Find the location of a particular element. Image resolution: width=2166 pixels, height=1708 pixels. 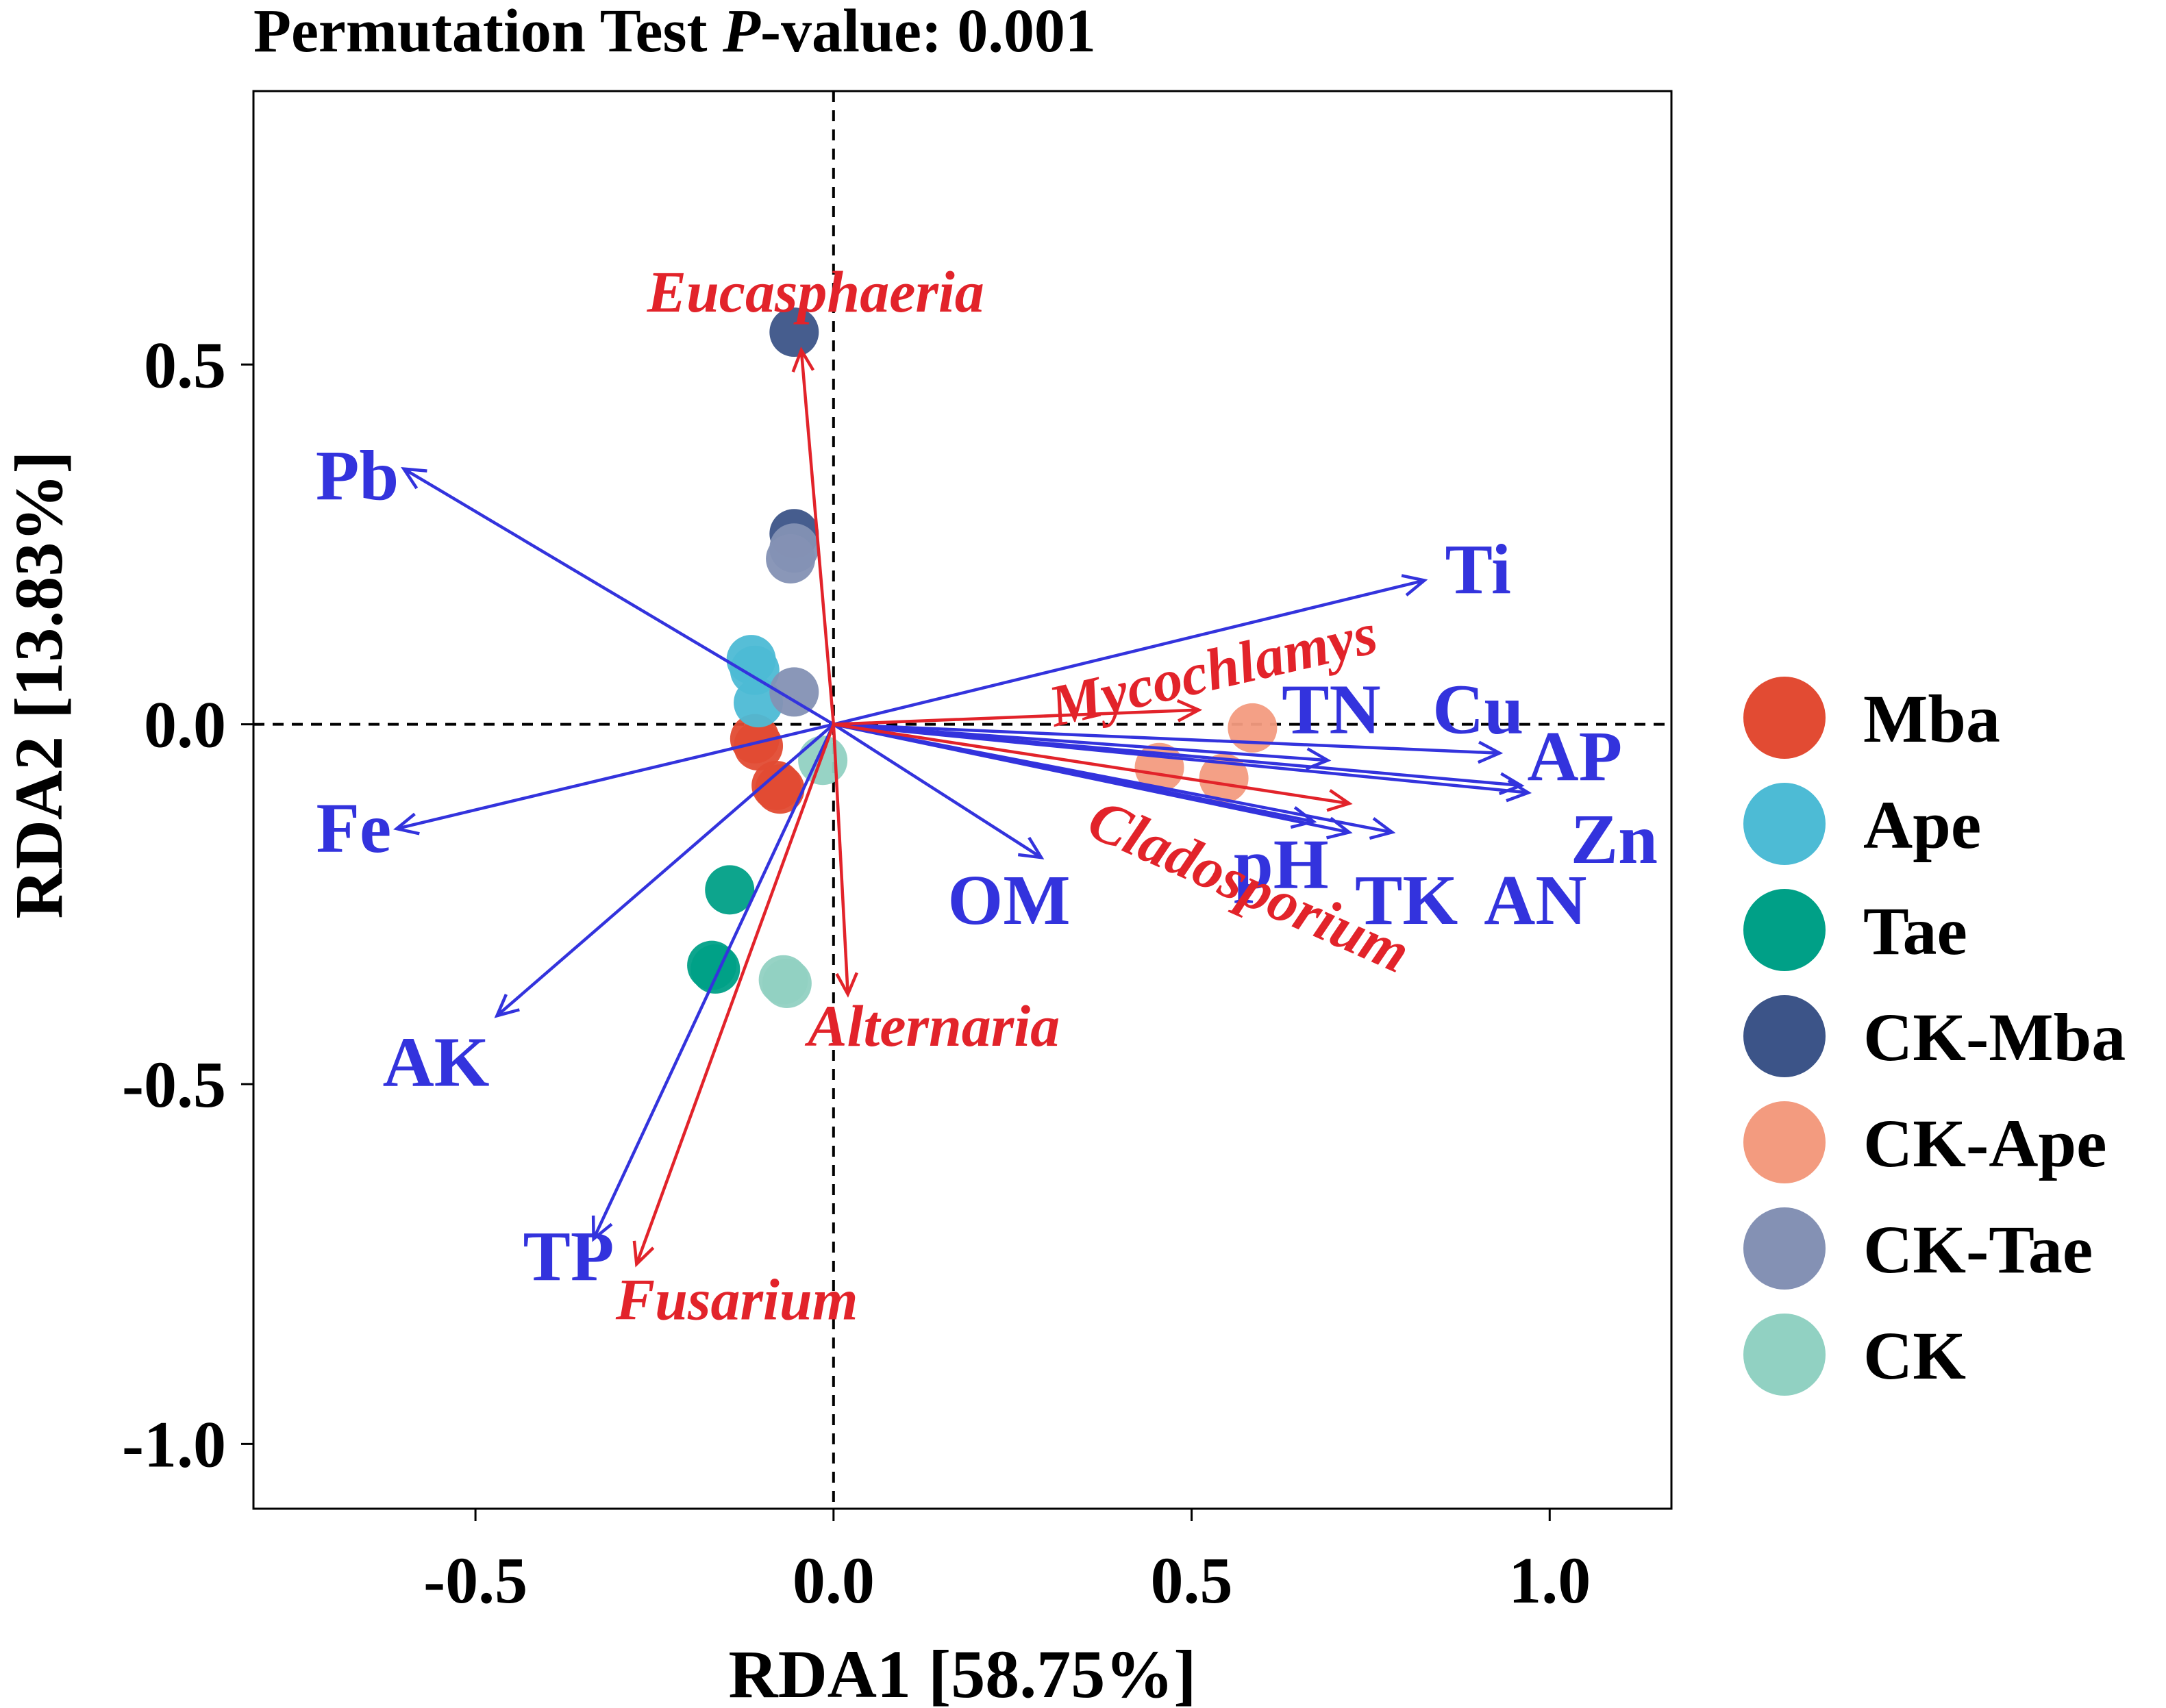

env-arrow-tp is located at coordinates (714, 981).